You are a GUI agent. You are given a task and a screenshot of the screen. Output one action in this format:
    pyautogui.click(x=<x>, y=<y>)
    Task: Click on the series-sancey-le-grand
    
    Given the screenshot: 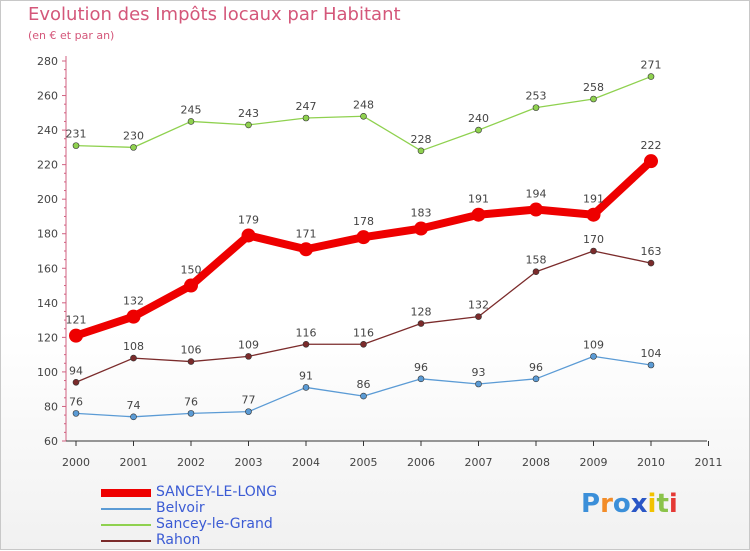 What is the action you would take?
    pyautogui.click(x=363, y=114)
    